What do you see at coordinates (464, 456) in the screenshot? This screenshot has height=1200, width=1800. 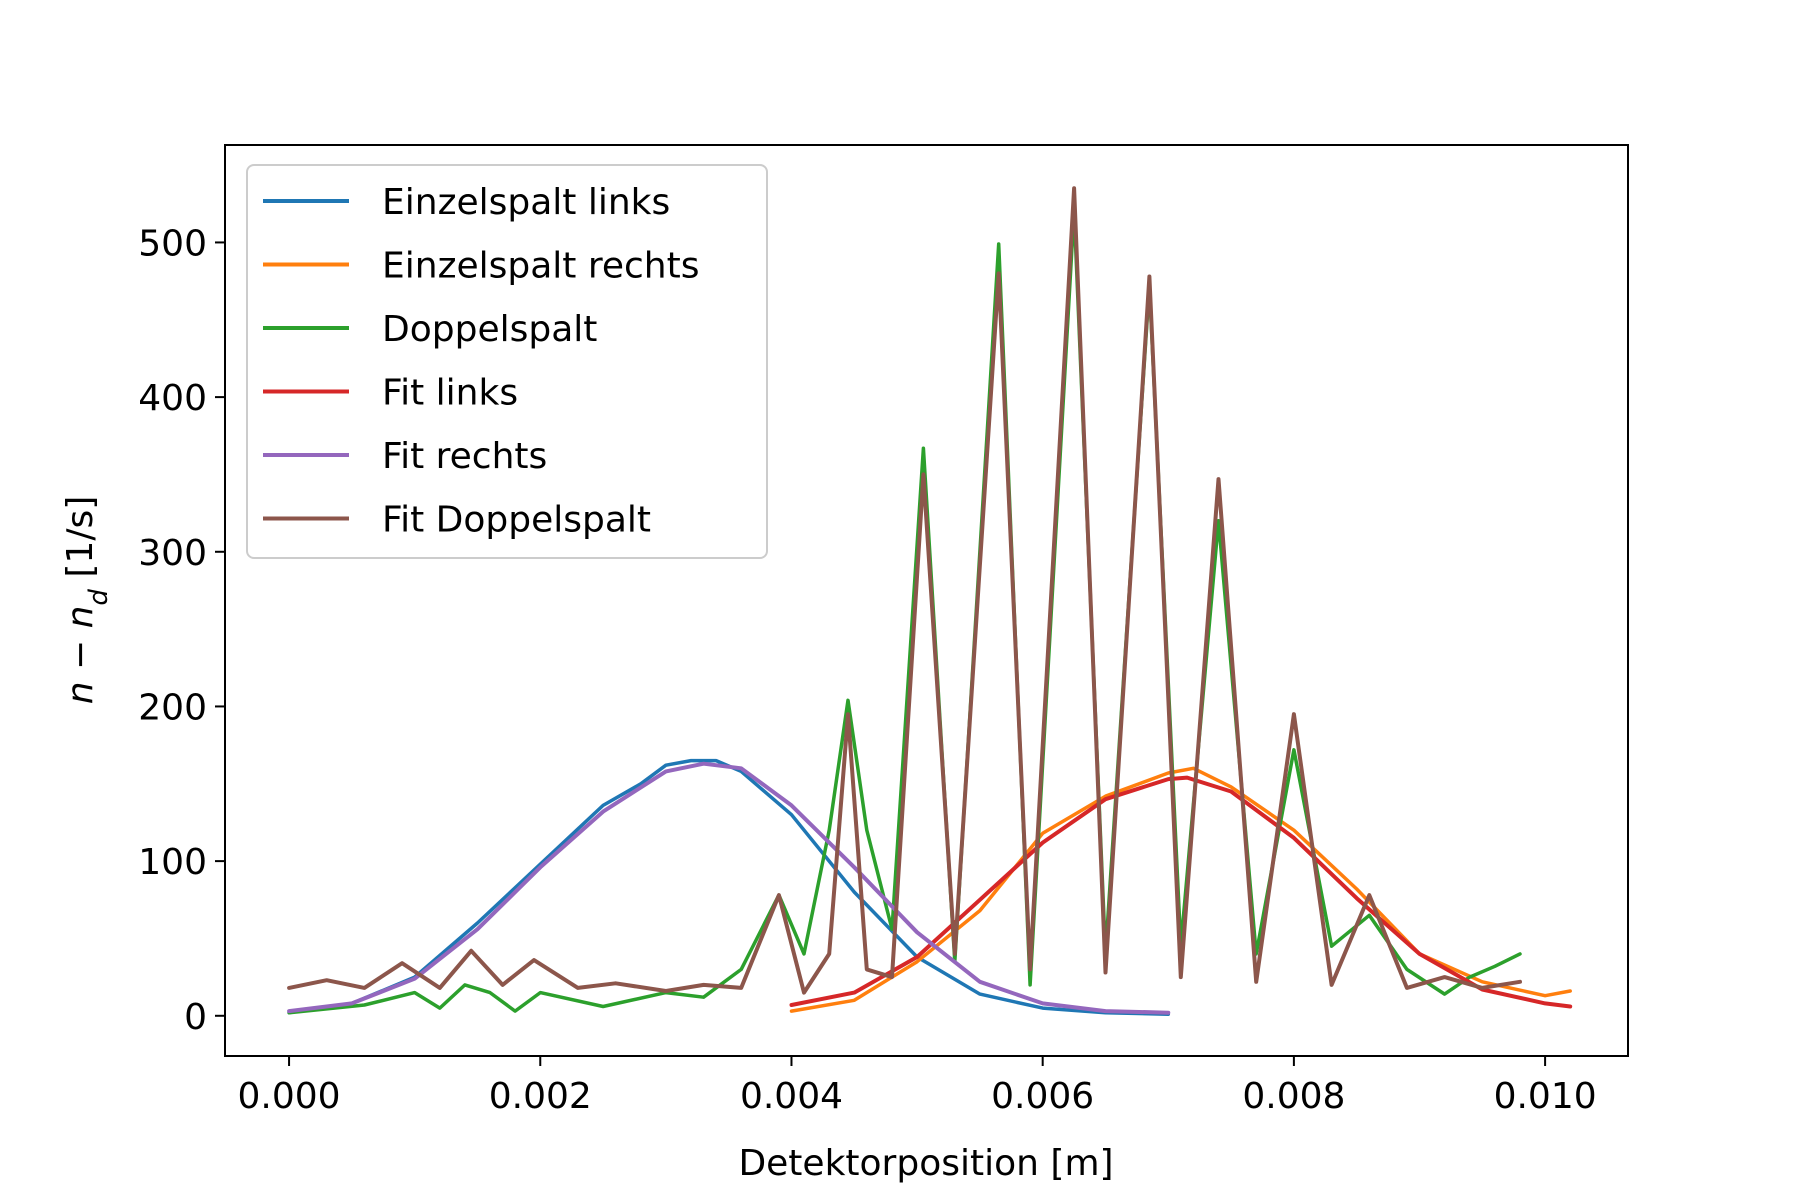 I see `legend-label-5: Fit rechts` at bounding box center [464, 456].